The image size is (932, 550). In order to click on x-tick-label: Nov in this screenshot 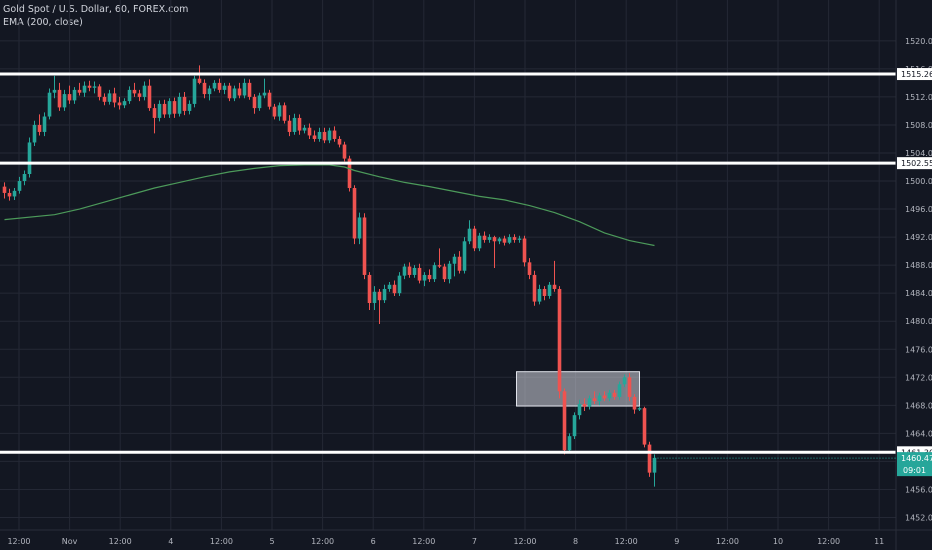, I will do `click(70, 541)`.